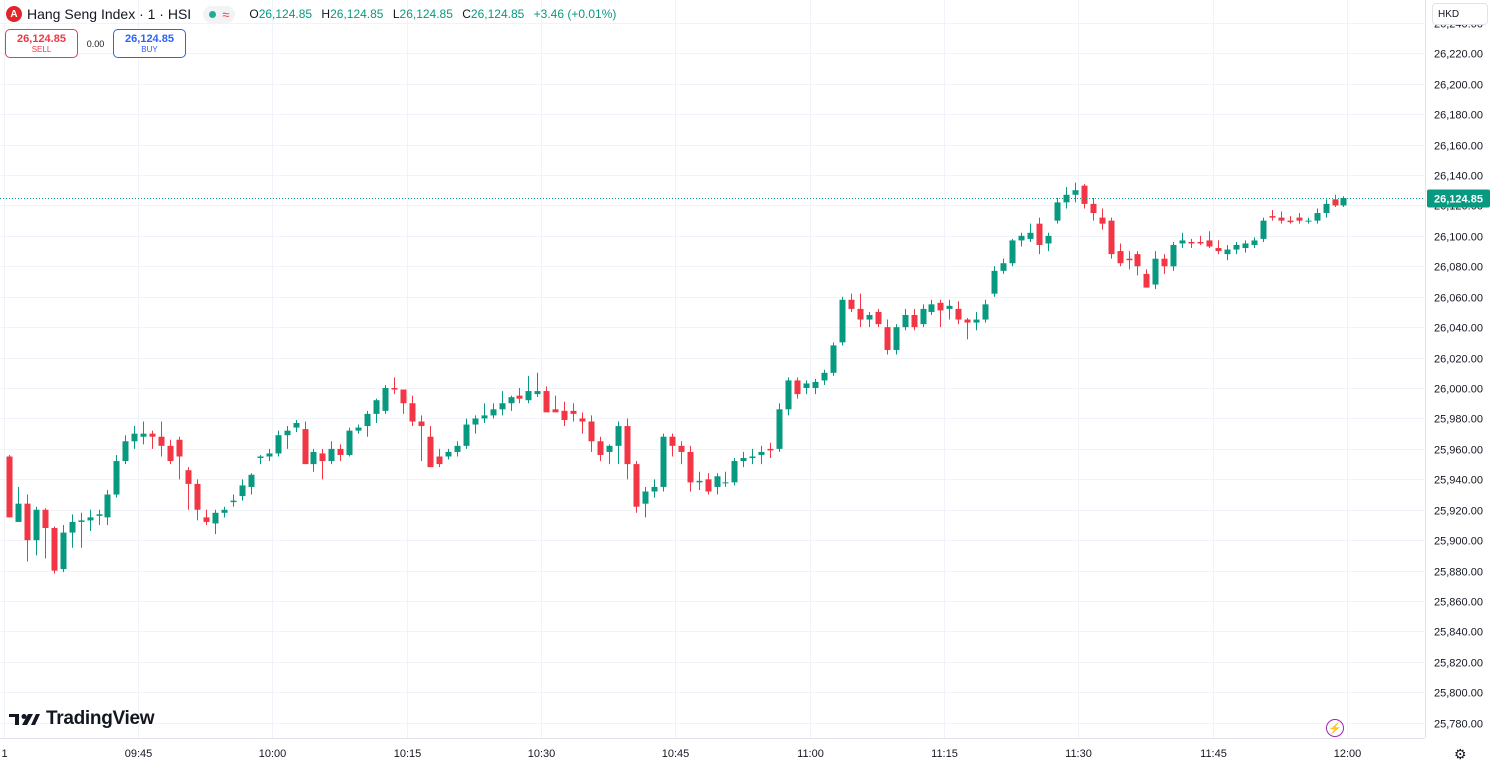 This screenshot has width=1492, height=770. I want to click on market-status-pill: ≈, so click(219, 14).